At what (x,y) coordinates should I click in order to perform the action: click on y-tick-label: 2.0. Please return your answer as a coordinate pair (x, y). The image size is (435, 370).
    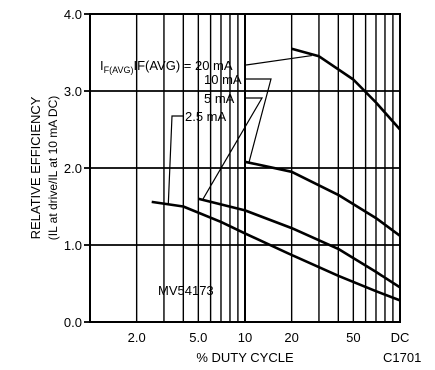
    Looking at the image, I should click on (73, 168).